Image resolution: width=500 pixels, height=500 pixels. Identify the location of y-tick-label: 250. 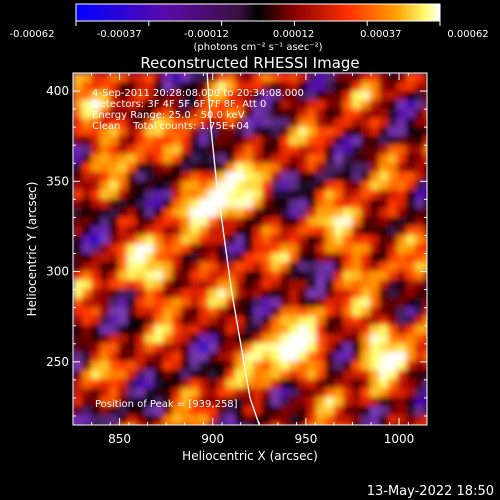
(57, 362).